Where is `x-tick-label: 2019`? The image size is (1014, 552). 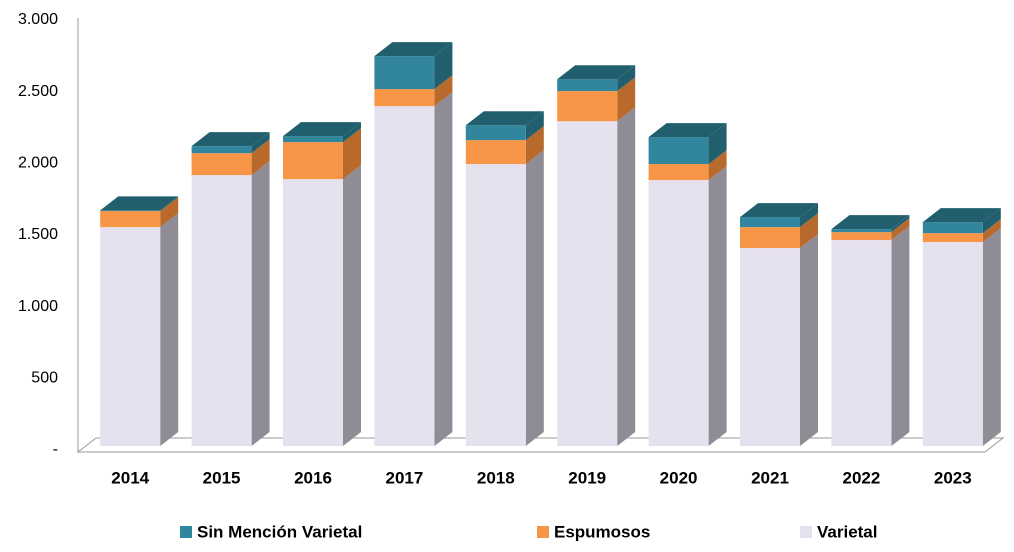 x-tick-label: 2019 is located at coordinates (587, 477).